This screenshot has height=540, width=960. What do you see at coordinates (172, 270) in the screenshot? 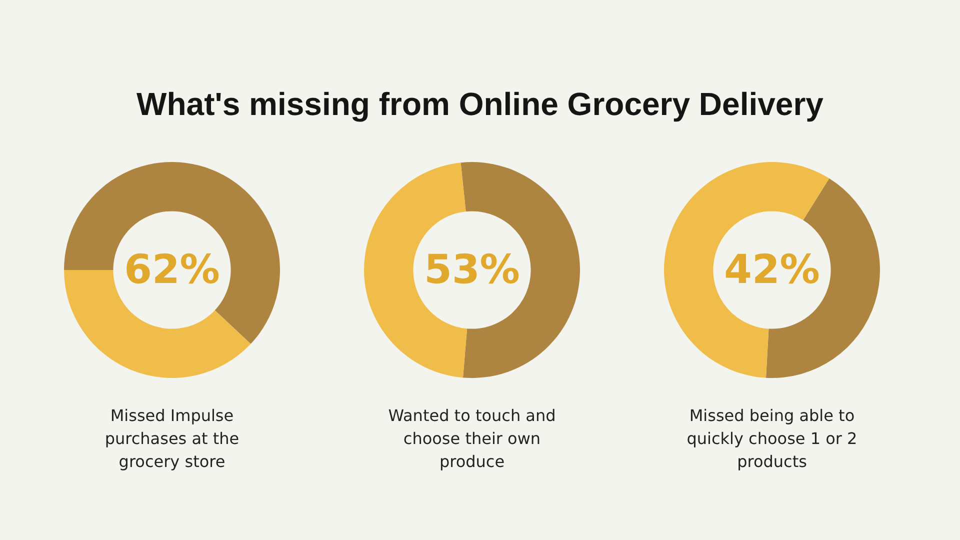
I see `data-label: 62%` at bounding box center [172, 270].